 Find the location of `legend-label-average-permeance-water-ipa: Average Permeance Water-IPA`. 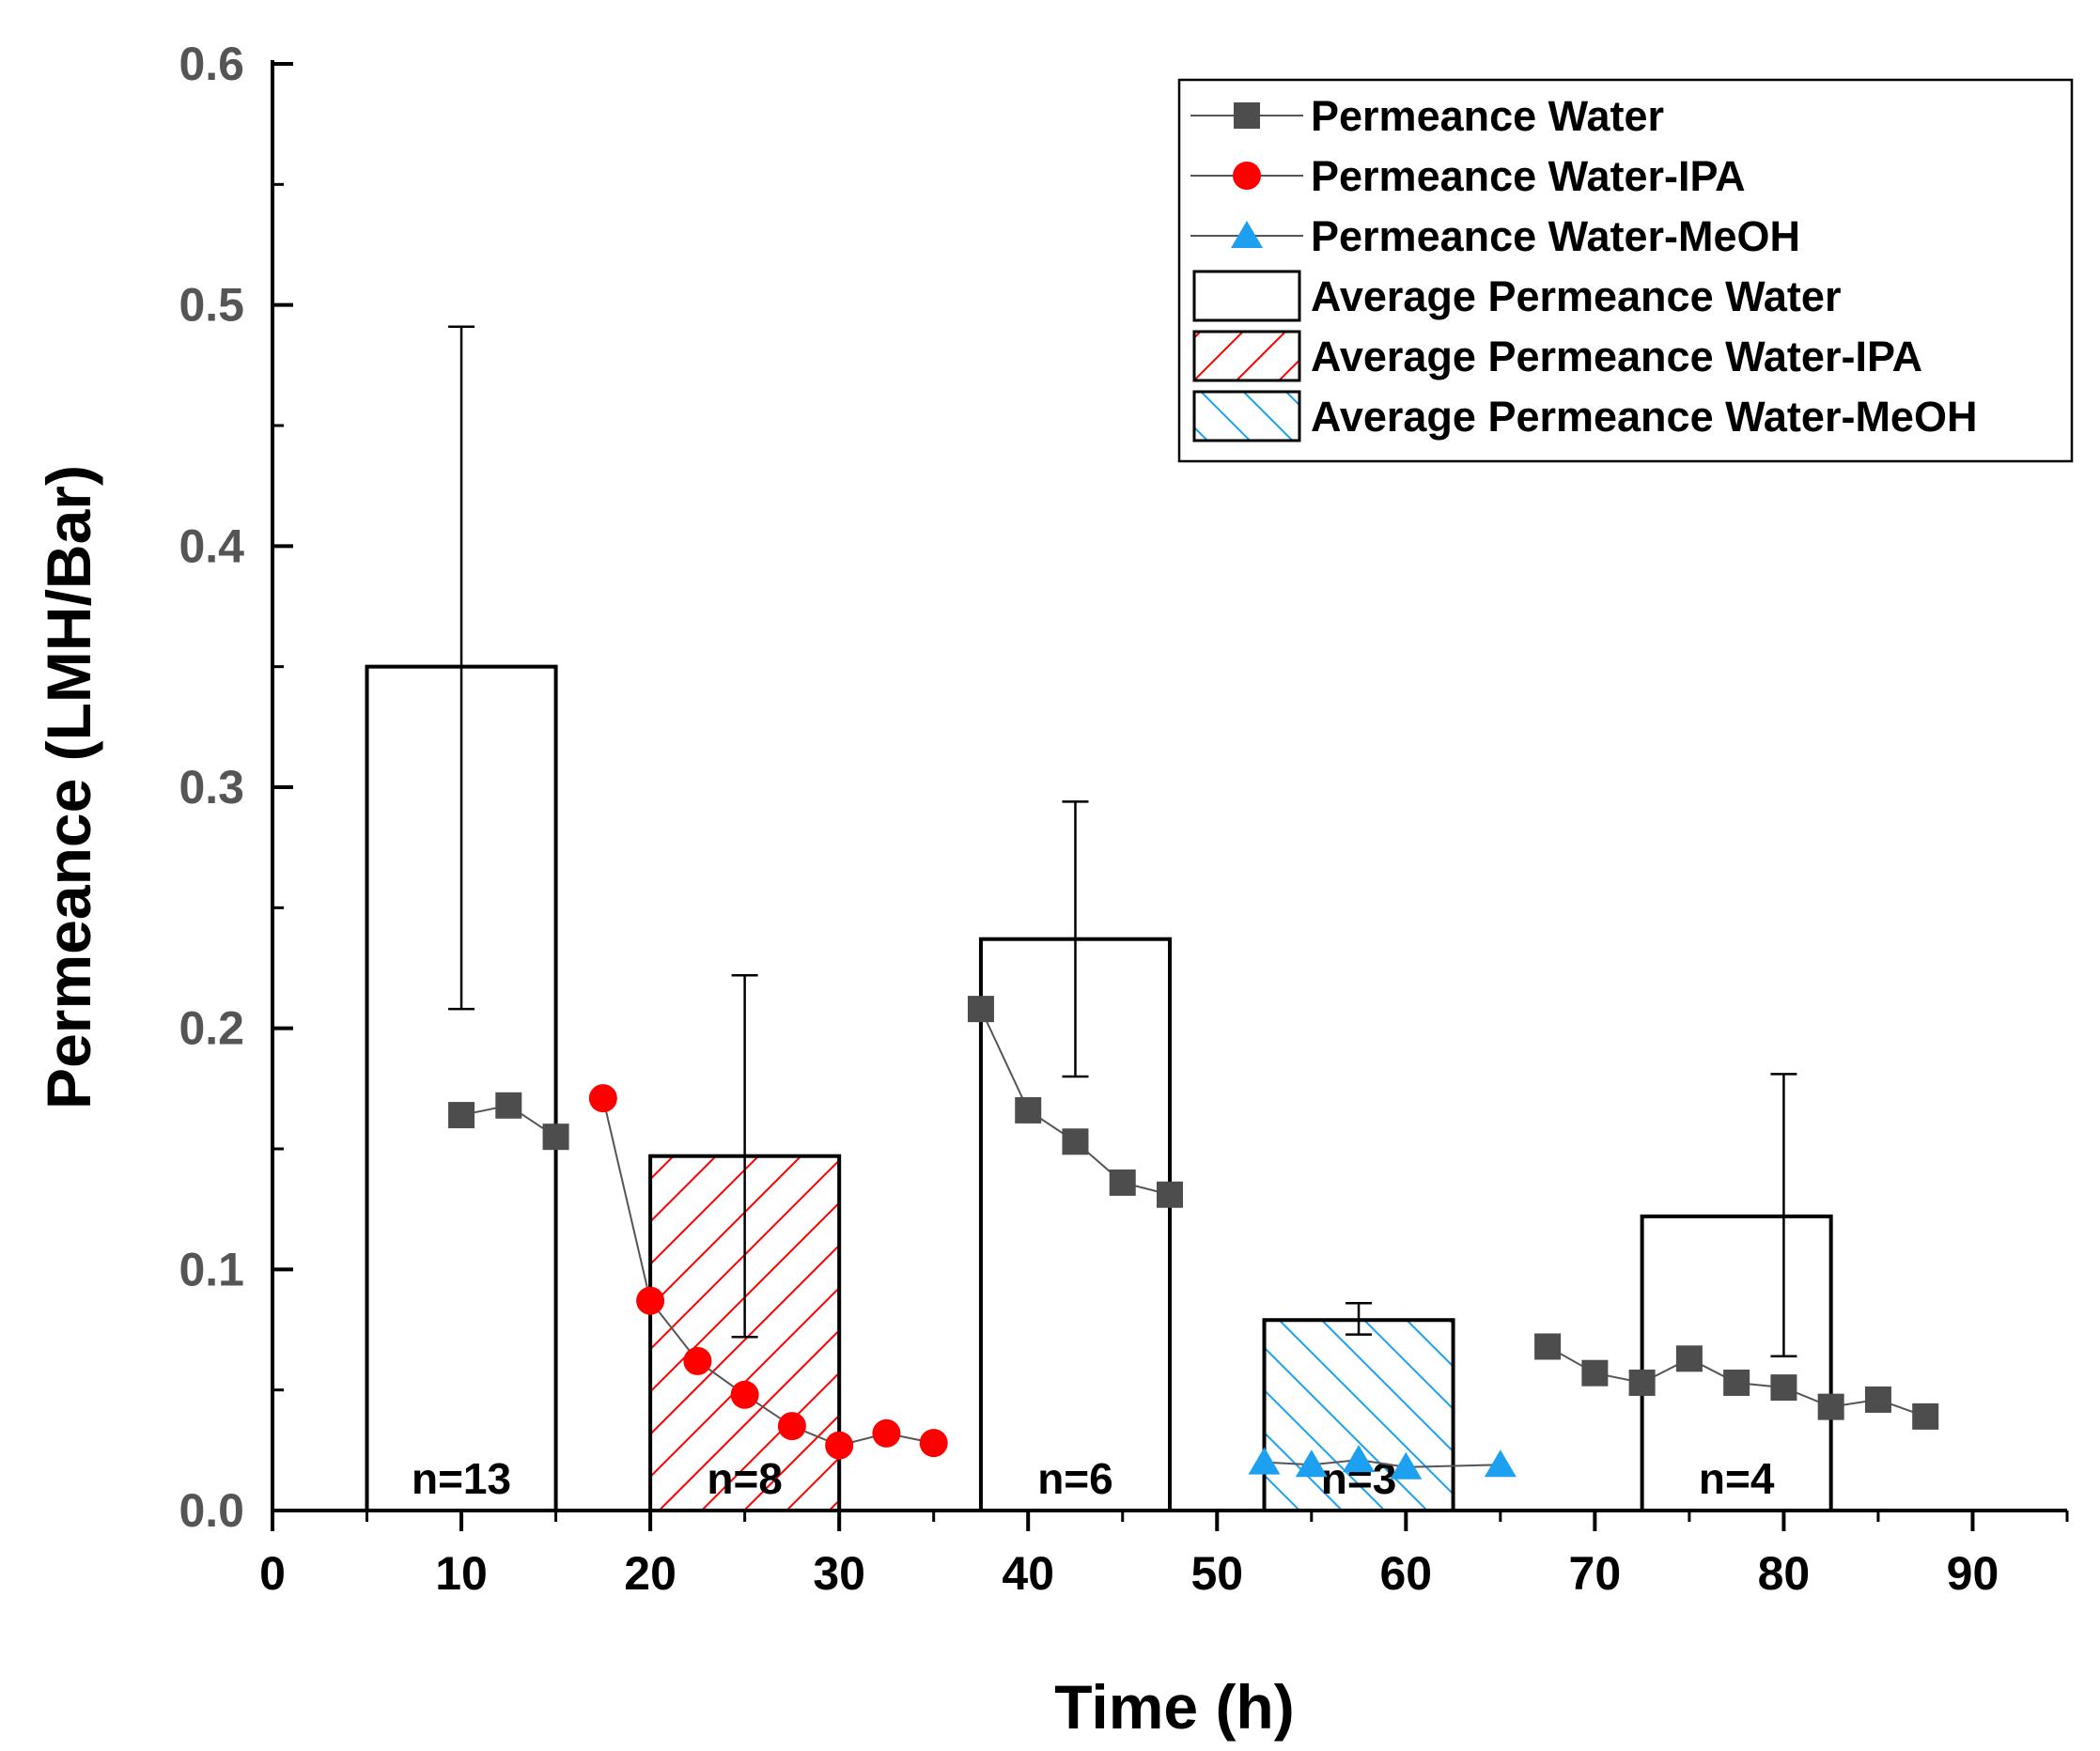

legend-label-average-permeance-water-ipa: Average Permeance Water-IPA is located at coordinates (1616, 356).